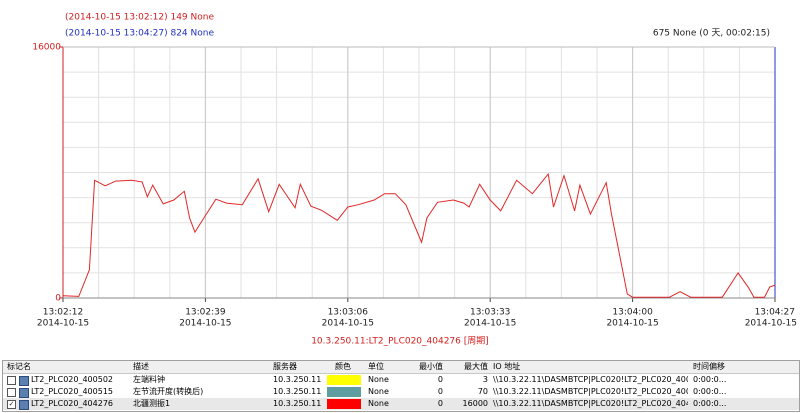 This screenshot has height=413, width=800. I want to click on y-tick-label: 0, so click(58, 299).